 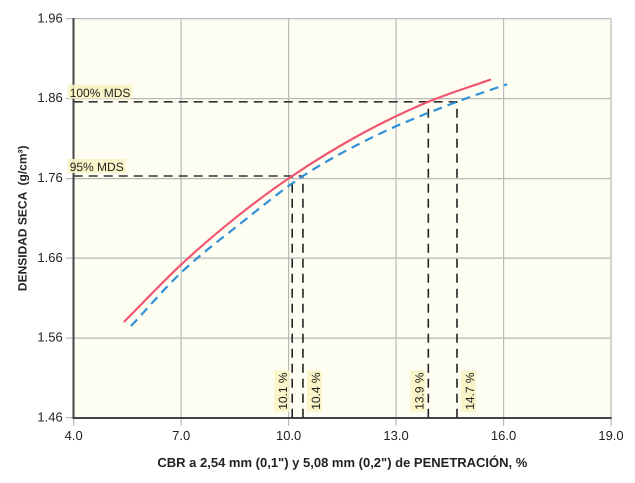 What do you see at coordinates (50, 337) in the screenshot?
I see `y-tick-label: 1.56` at bounding box center [50, 337].